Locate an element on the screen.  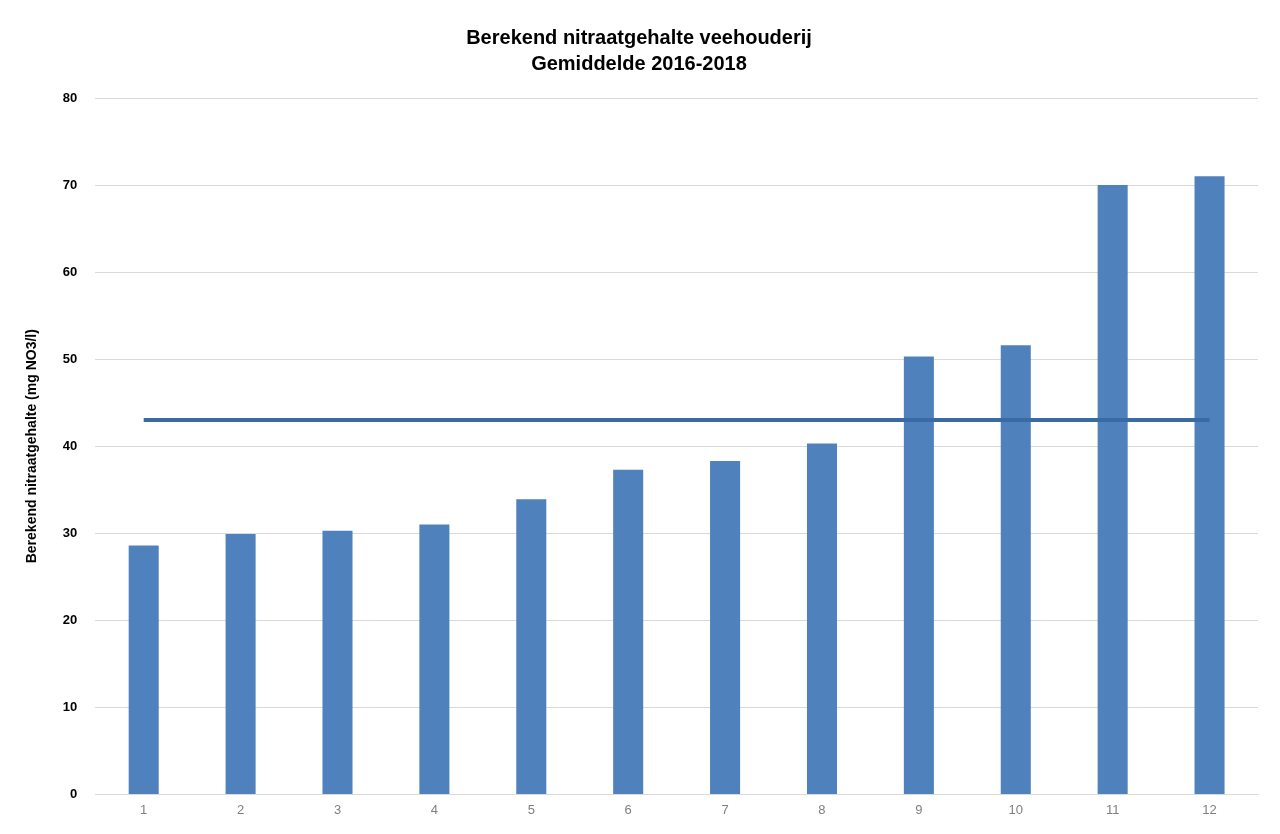
y-tick-label: 70 is located at coordinates (70, 184).